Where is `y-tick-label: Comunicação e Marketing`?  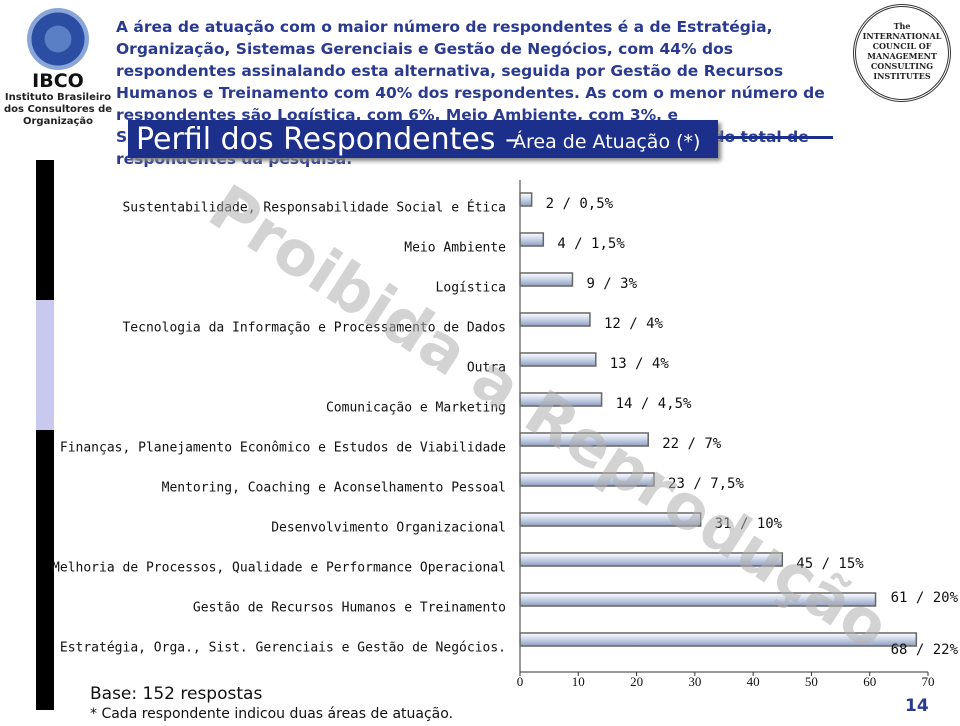 y-tick-label: Comunicação e Marketing is located at coordinates (416, 408).